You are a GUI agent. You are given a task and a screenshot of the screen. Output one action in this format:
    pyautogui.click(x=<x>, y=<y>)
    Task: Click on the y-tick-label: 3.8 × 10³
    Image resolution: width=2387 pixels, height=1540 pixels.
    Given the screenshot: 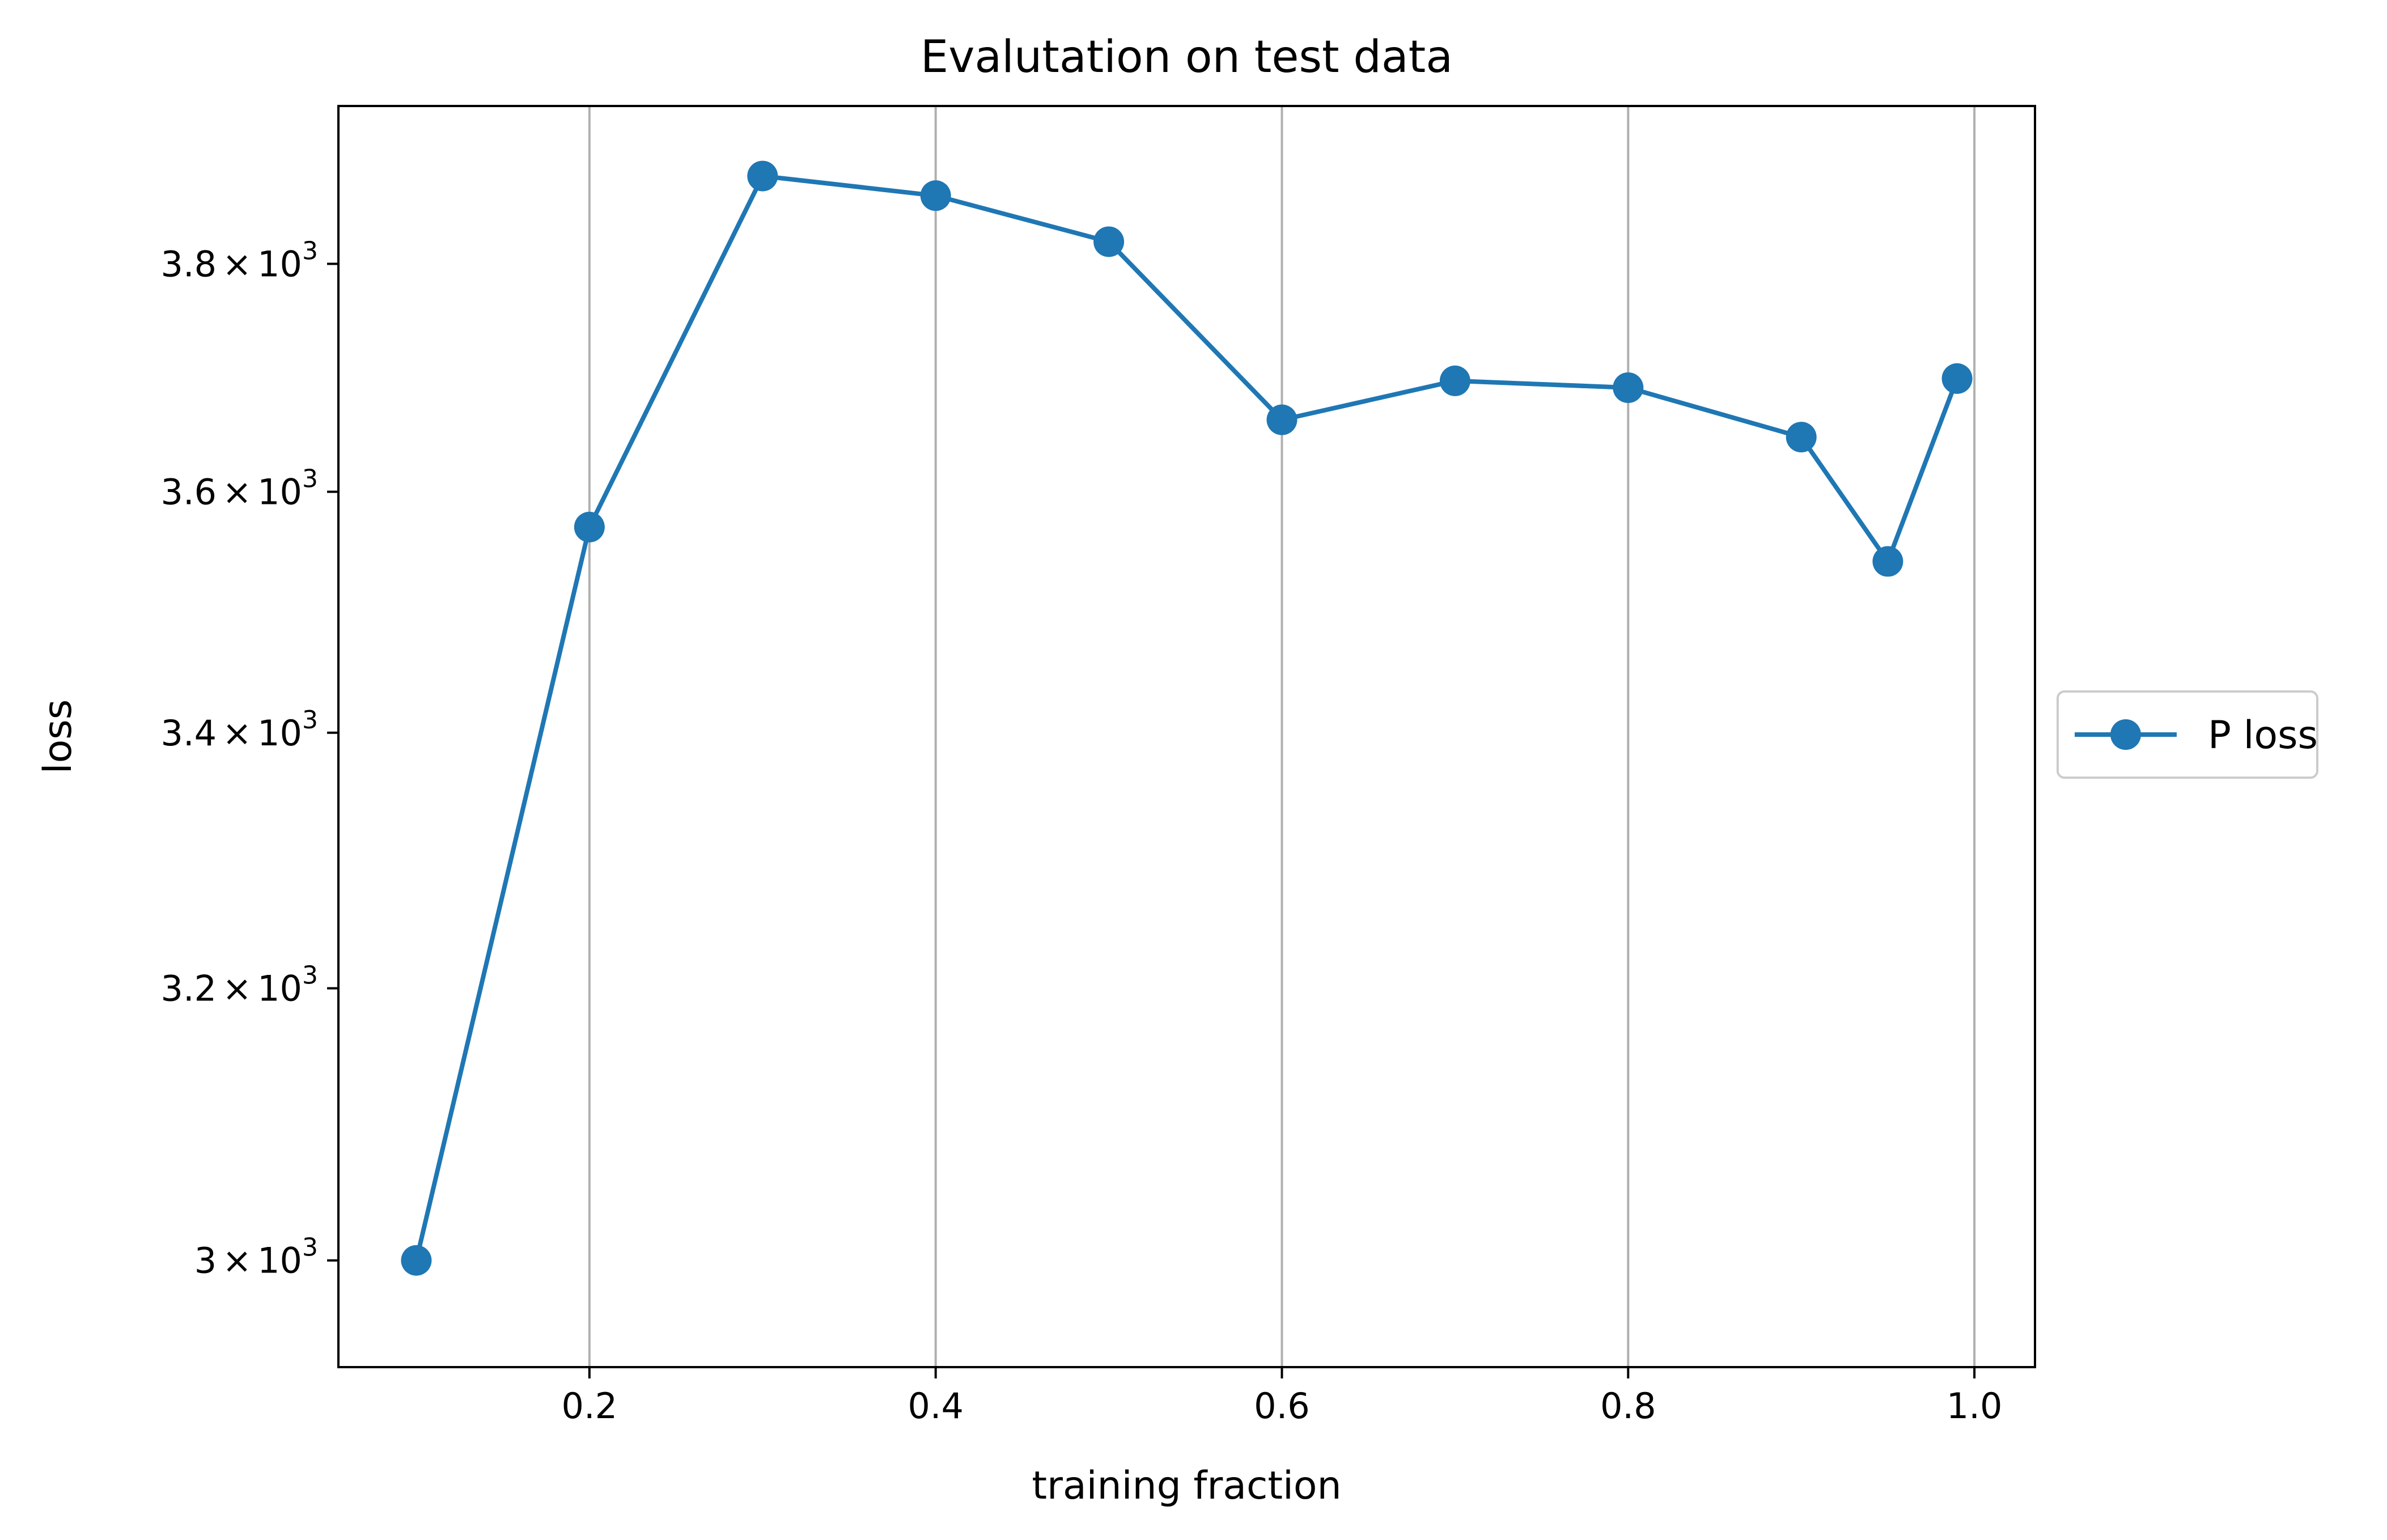 What is the action you would take?
    pyautogui.click(x=239, y=261)
    